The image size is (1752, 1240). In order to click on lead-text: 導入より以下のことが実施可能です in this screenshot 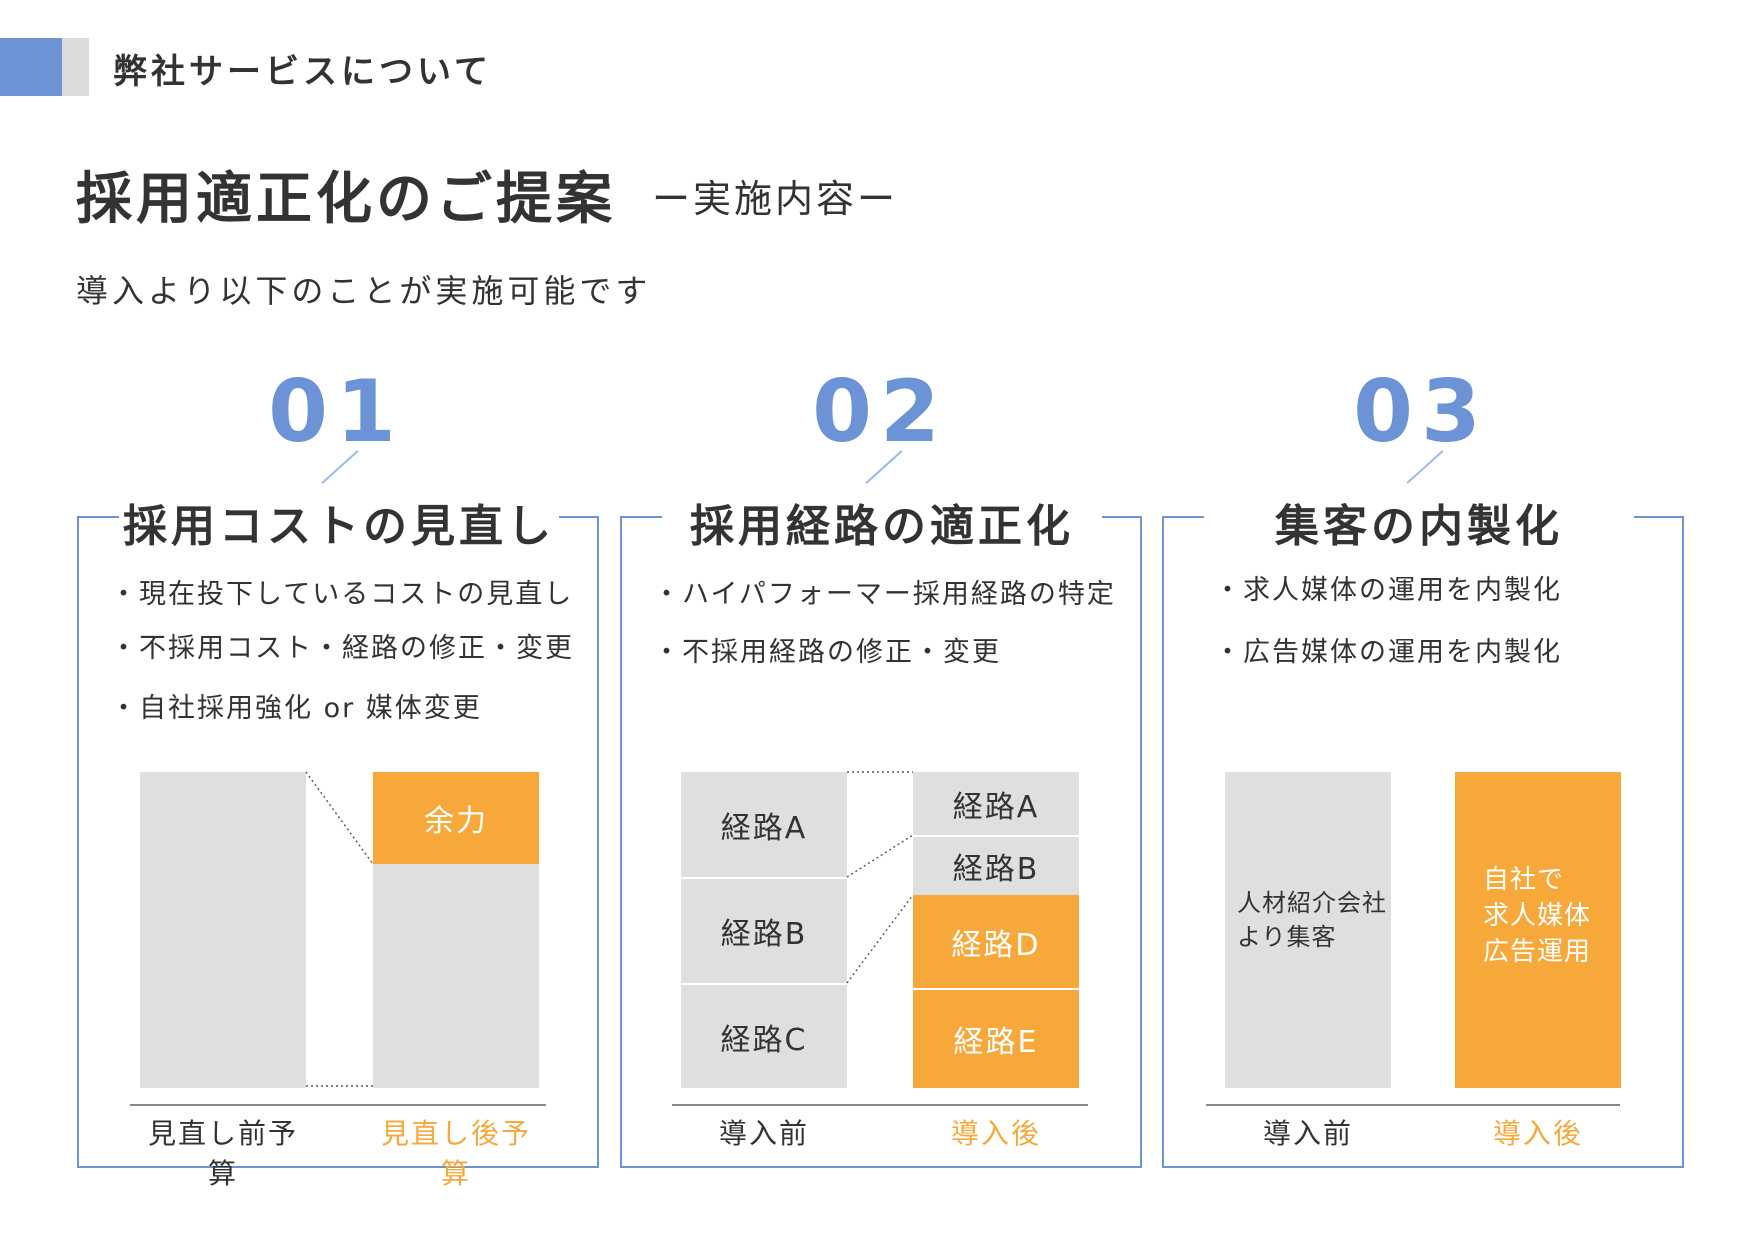, I will do `click(364, 291)`.